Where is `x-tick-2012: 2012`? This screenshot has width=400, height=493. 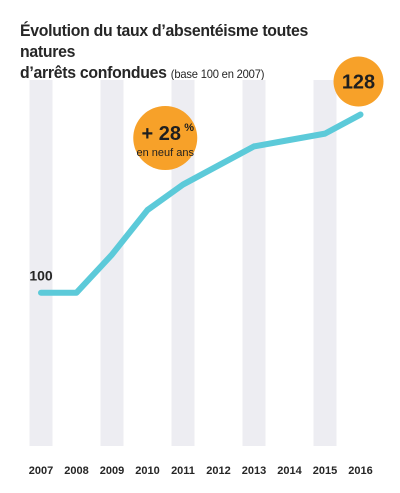
x-tick-2012: 2012 is located at coordinates (218, 471).